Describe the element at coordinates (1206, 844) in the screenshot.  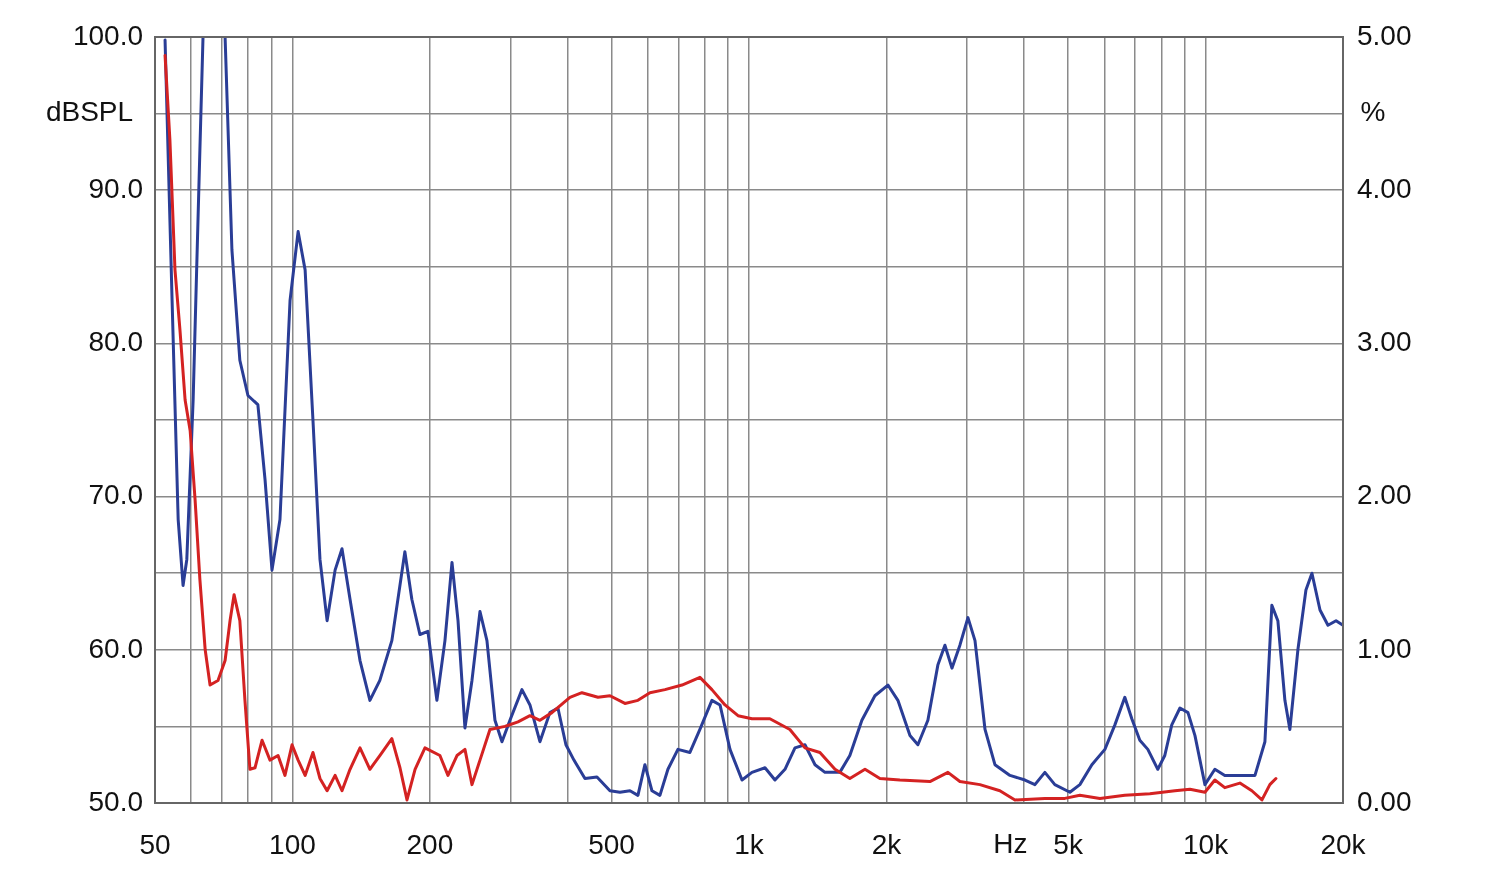
I see `x-tick-label: 10k` at that location.